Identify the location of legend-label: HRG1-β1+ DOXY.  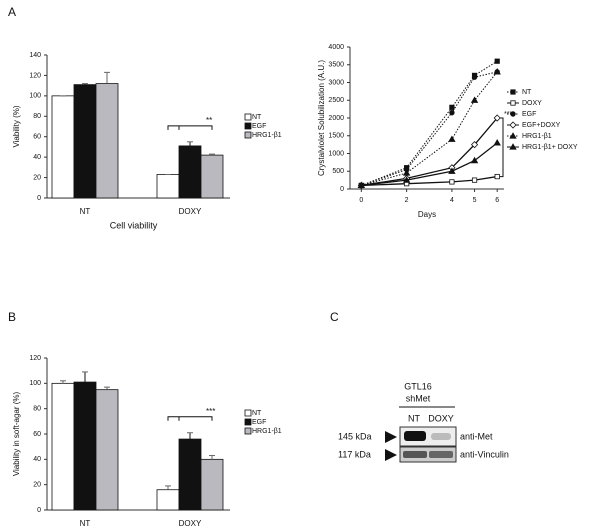
(550, 147).